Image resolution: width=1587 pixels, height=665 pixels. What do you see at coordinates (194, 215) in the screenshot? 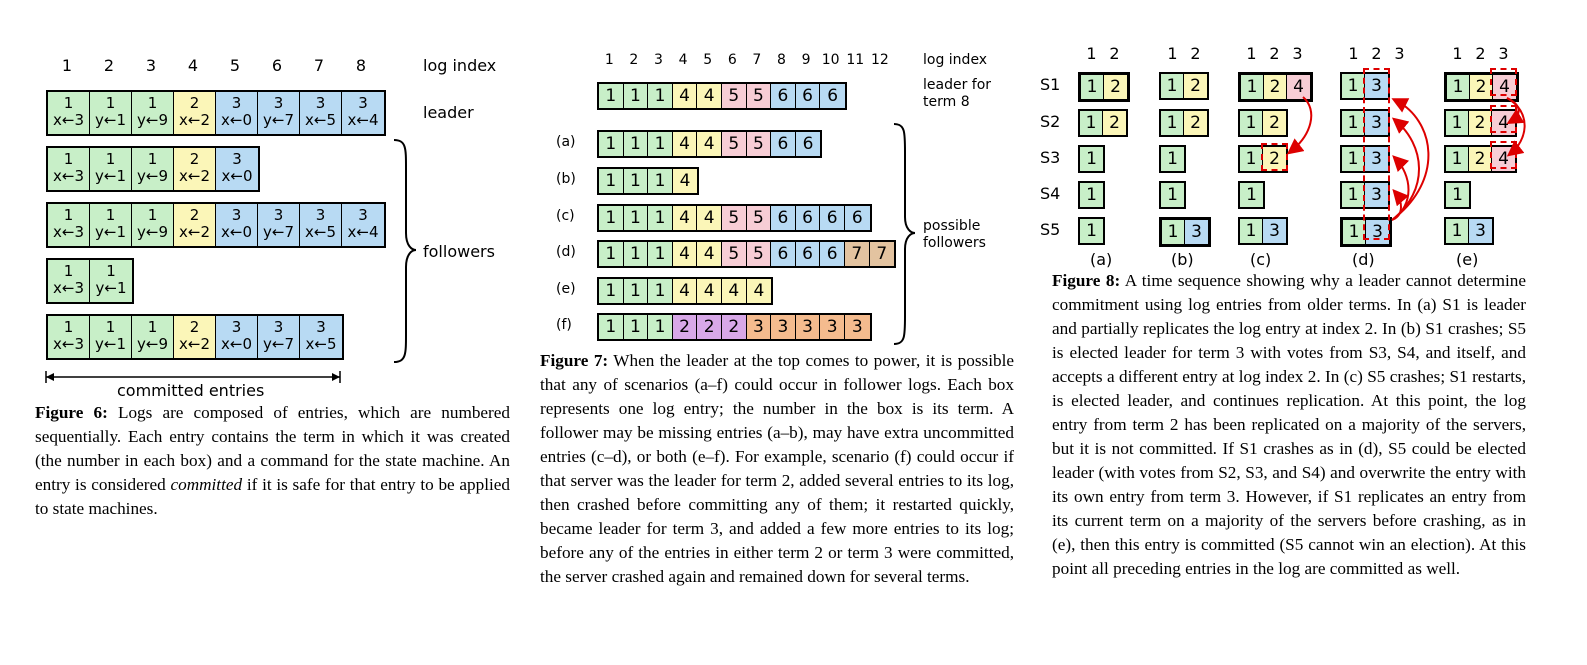
I see `entry-term: 2` at bounding box center [194, 215].